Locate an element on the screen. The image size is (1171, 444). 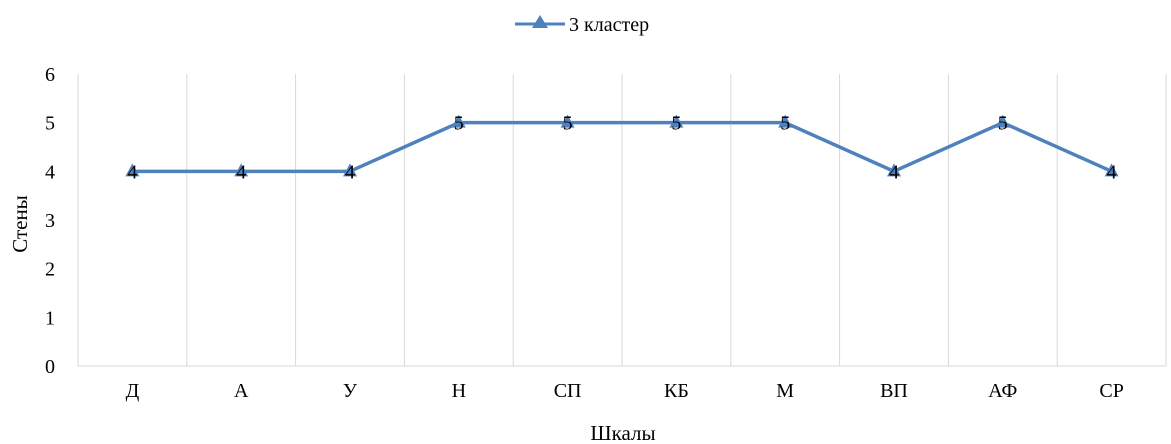
legend: 3 кластер is located at coordinates (582, 25).